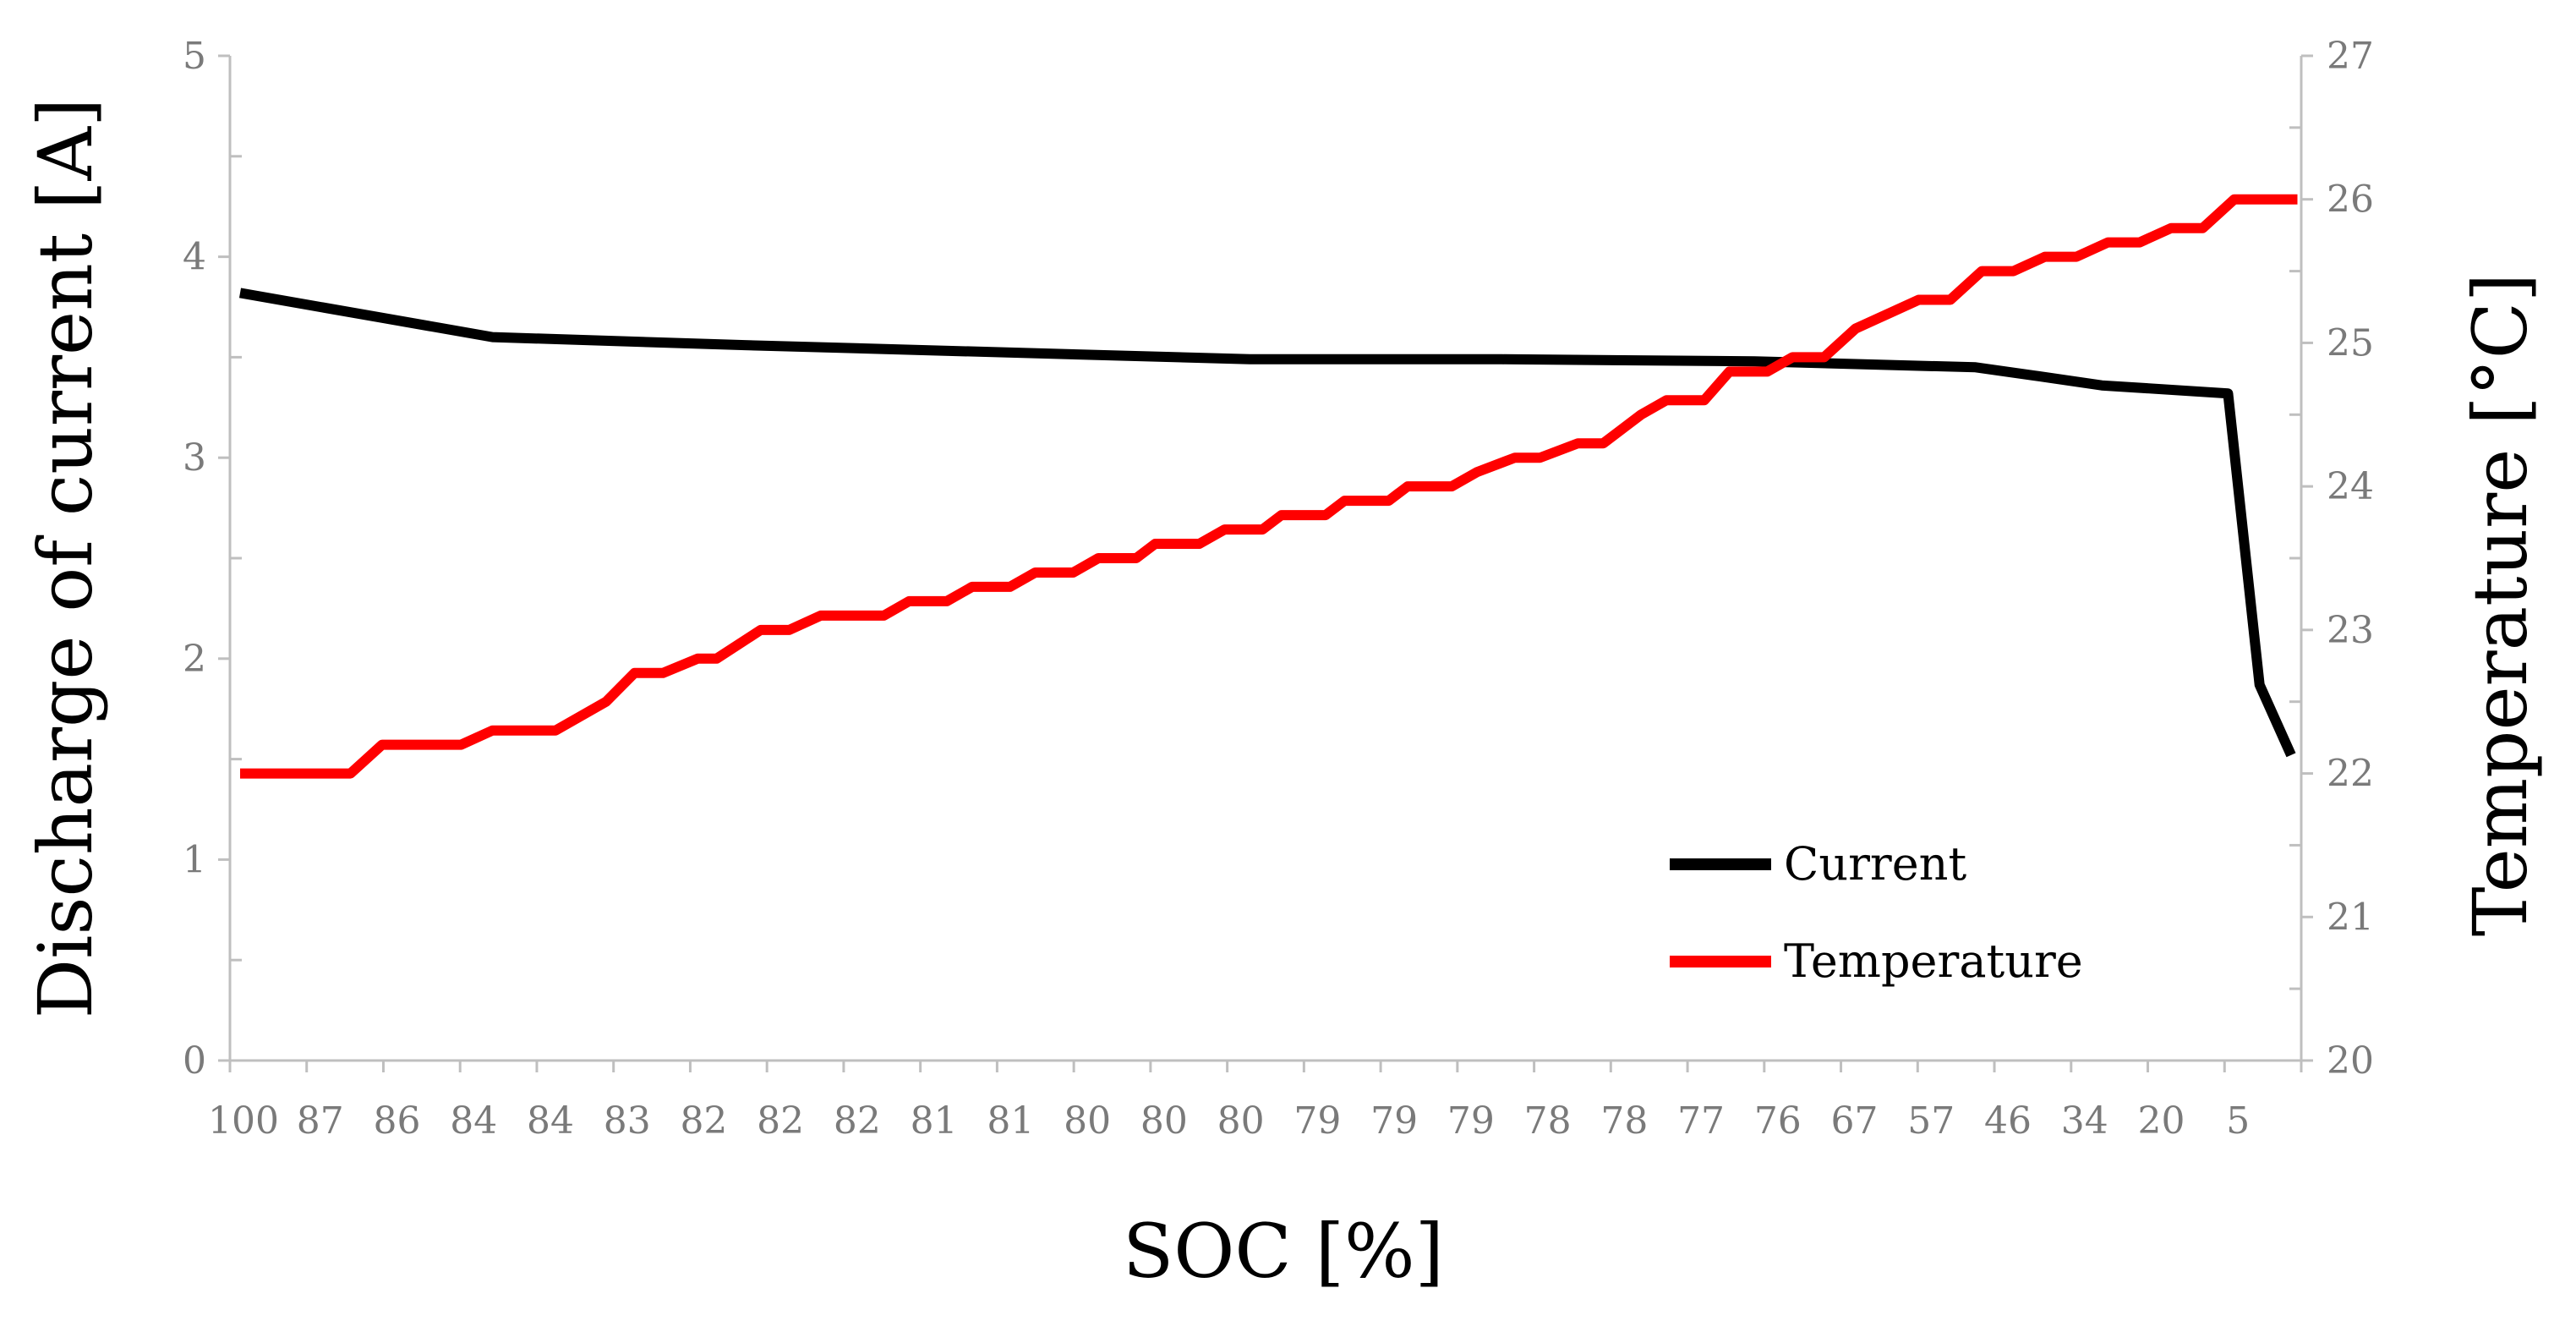  I want to click on y-left-tick-label: 0, so click(194, 1061).